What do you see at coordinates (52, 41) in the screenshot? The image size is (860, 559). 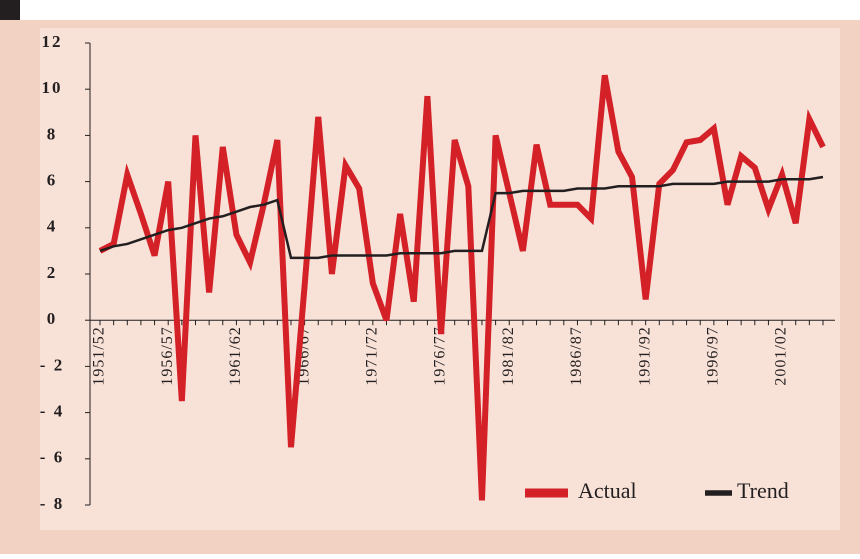 I see `y-tick-label: 12` at bounding box center [52, 41].